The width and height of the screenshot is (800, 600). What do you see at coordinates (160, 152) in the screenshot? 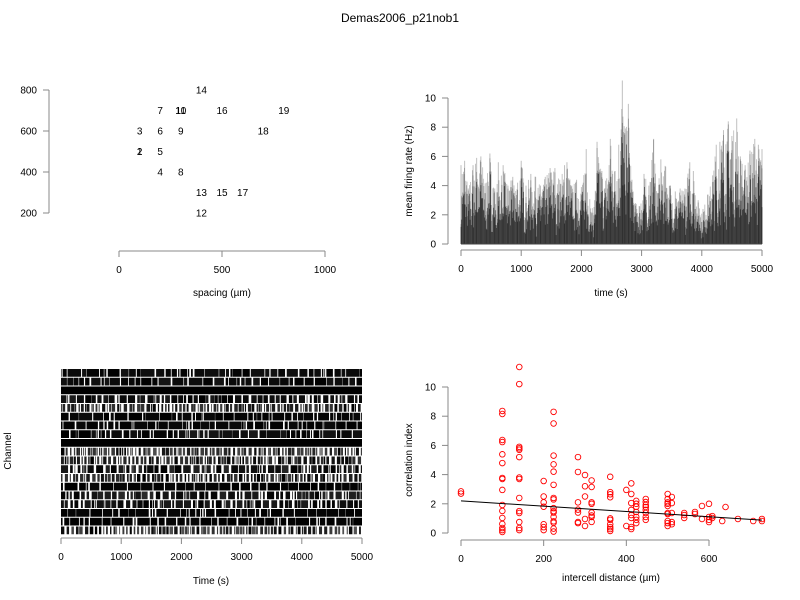
I see `electrode-label: 5` at bounding box center [160, 152].